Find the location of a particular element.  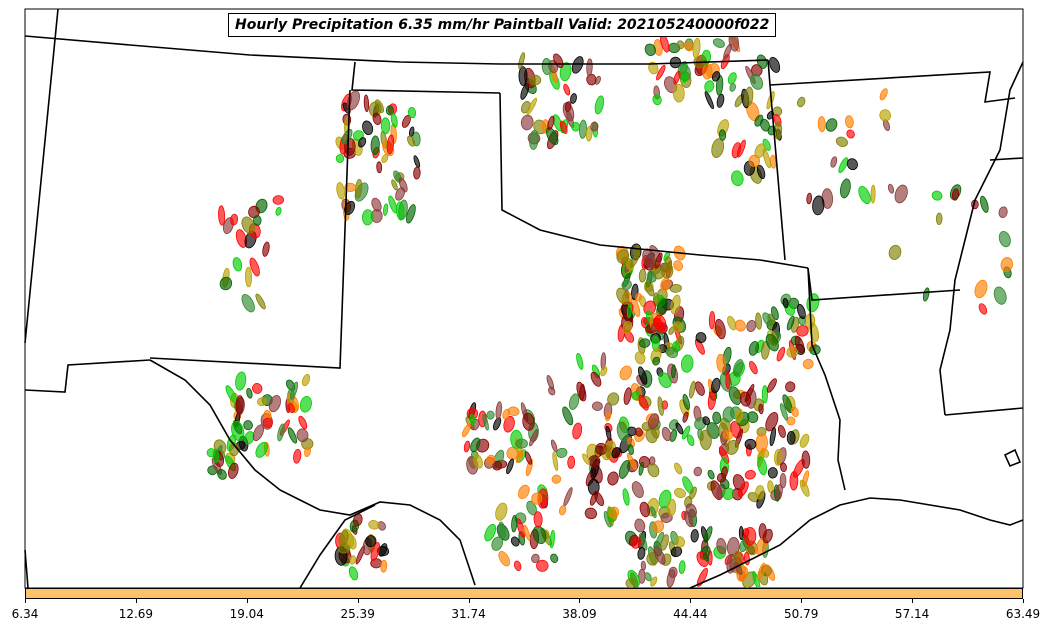

coast-island is located at coordinates (1012, 458).